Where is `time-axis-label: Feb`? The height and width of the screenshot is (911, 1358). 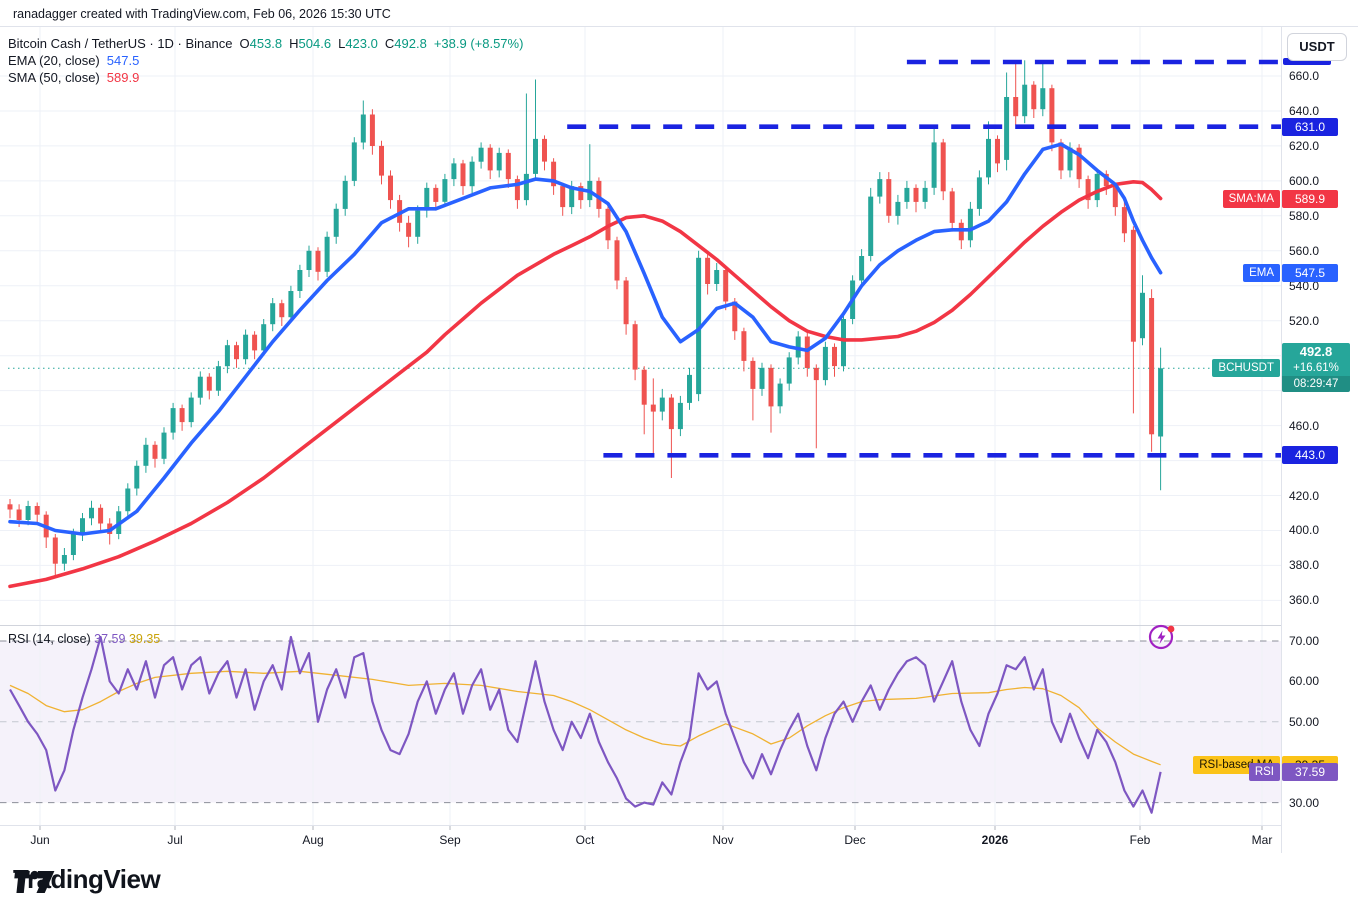
time-axis-label: Feb is located at coordinates (1140, 840).